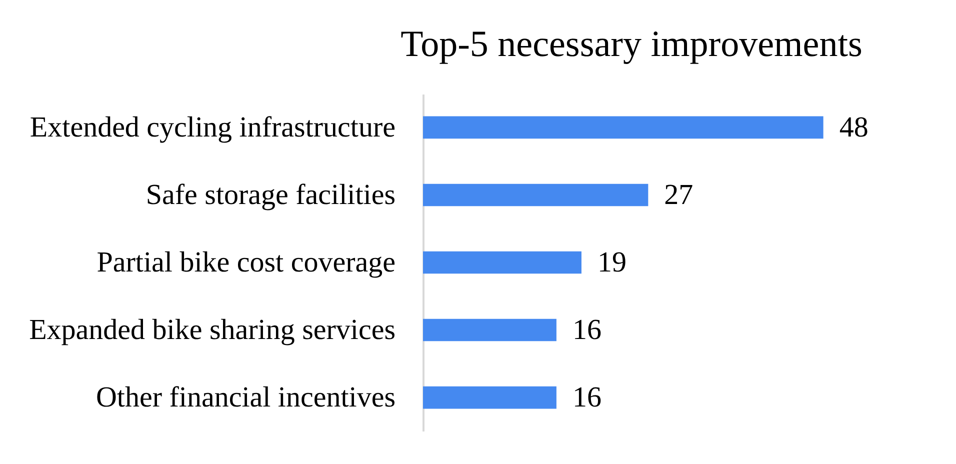 Image resolution: width=956 pixels, height=464 pixels. I want to click on data-label: 19, so click(611, 262).